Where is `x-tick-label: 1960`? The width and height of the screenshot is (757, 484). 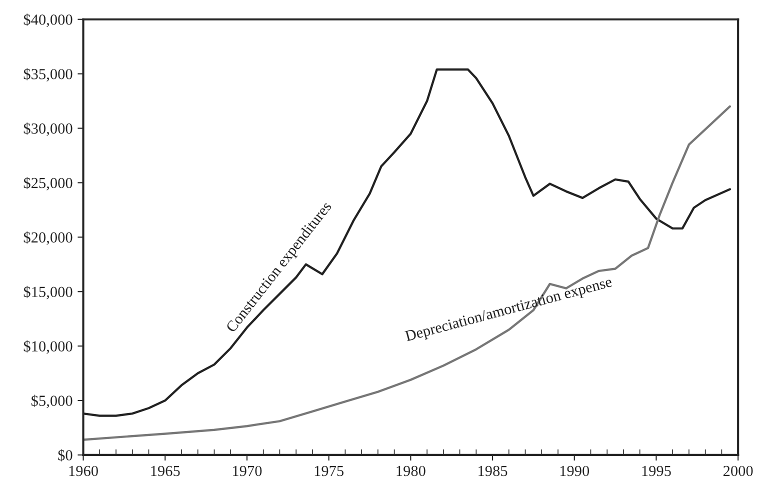
x-tick-label: 1960 is located at coordinates (83, 471).